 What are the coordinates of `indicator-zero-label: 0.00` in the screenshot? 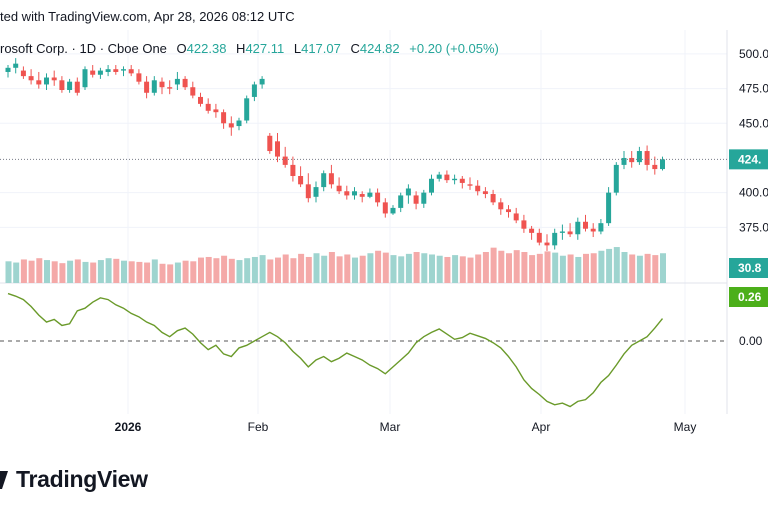 It's located at (751, 341).